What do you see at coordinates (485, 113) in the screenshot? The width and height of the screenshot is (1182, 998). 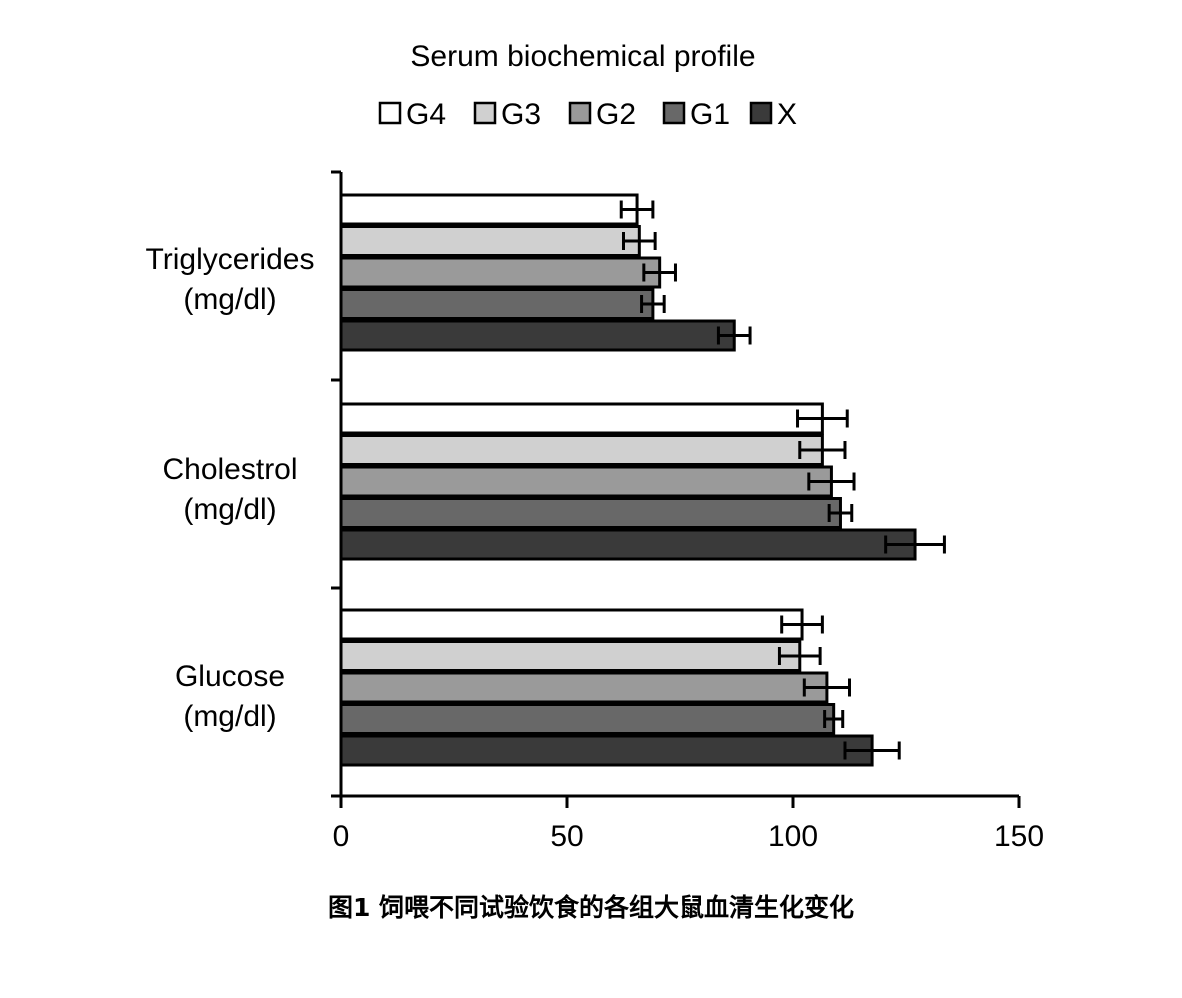 I see `legend-swatch-g3` at bounding box center [485, 113].